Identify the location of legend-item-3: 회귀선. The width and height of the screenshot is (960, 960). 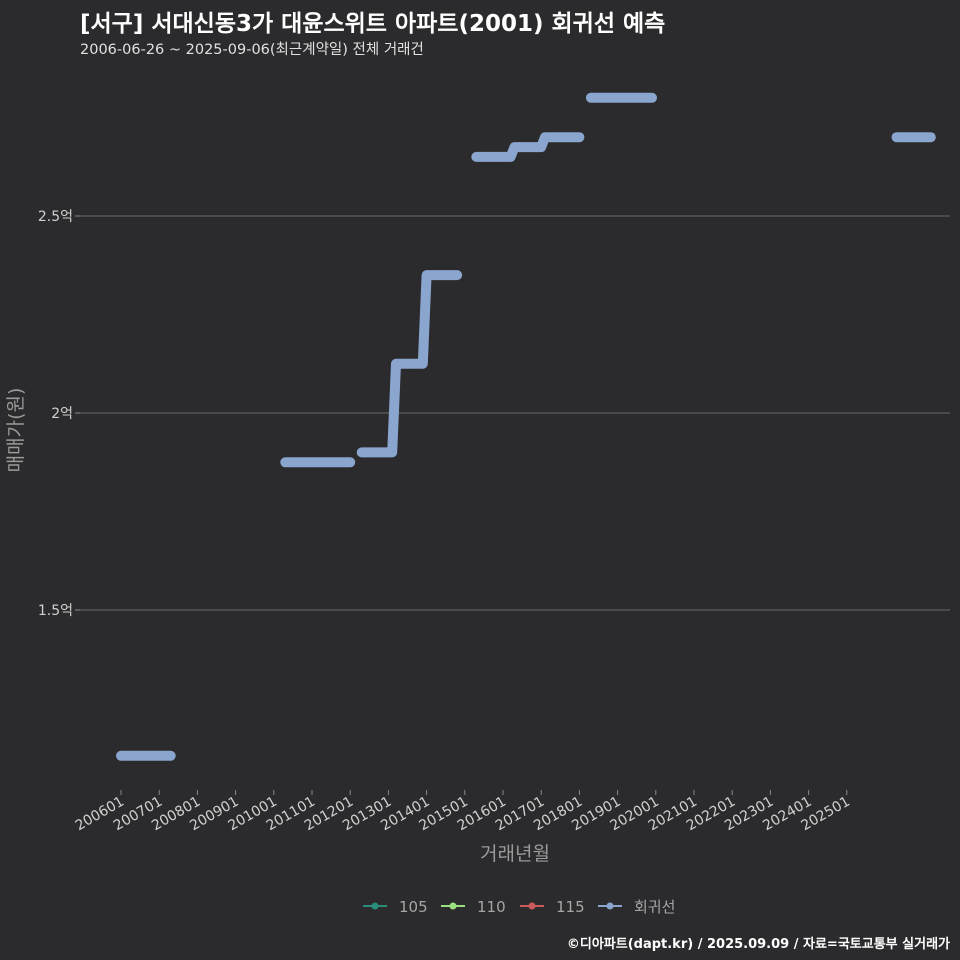
(636, 907).